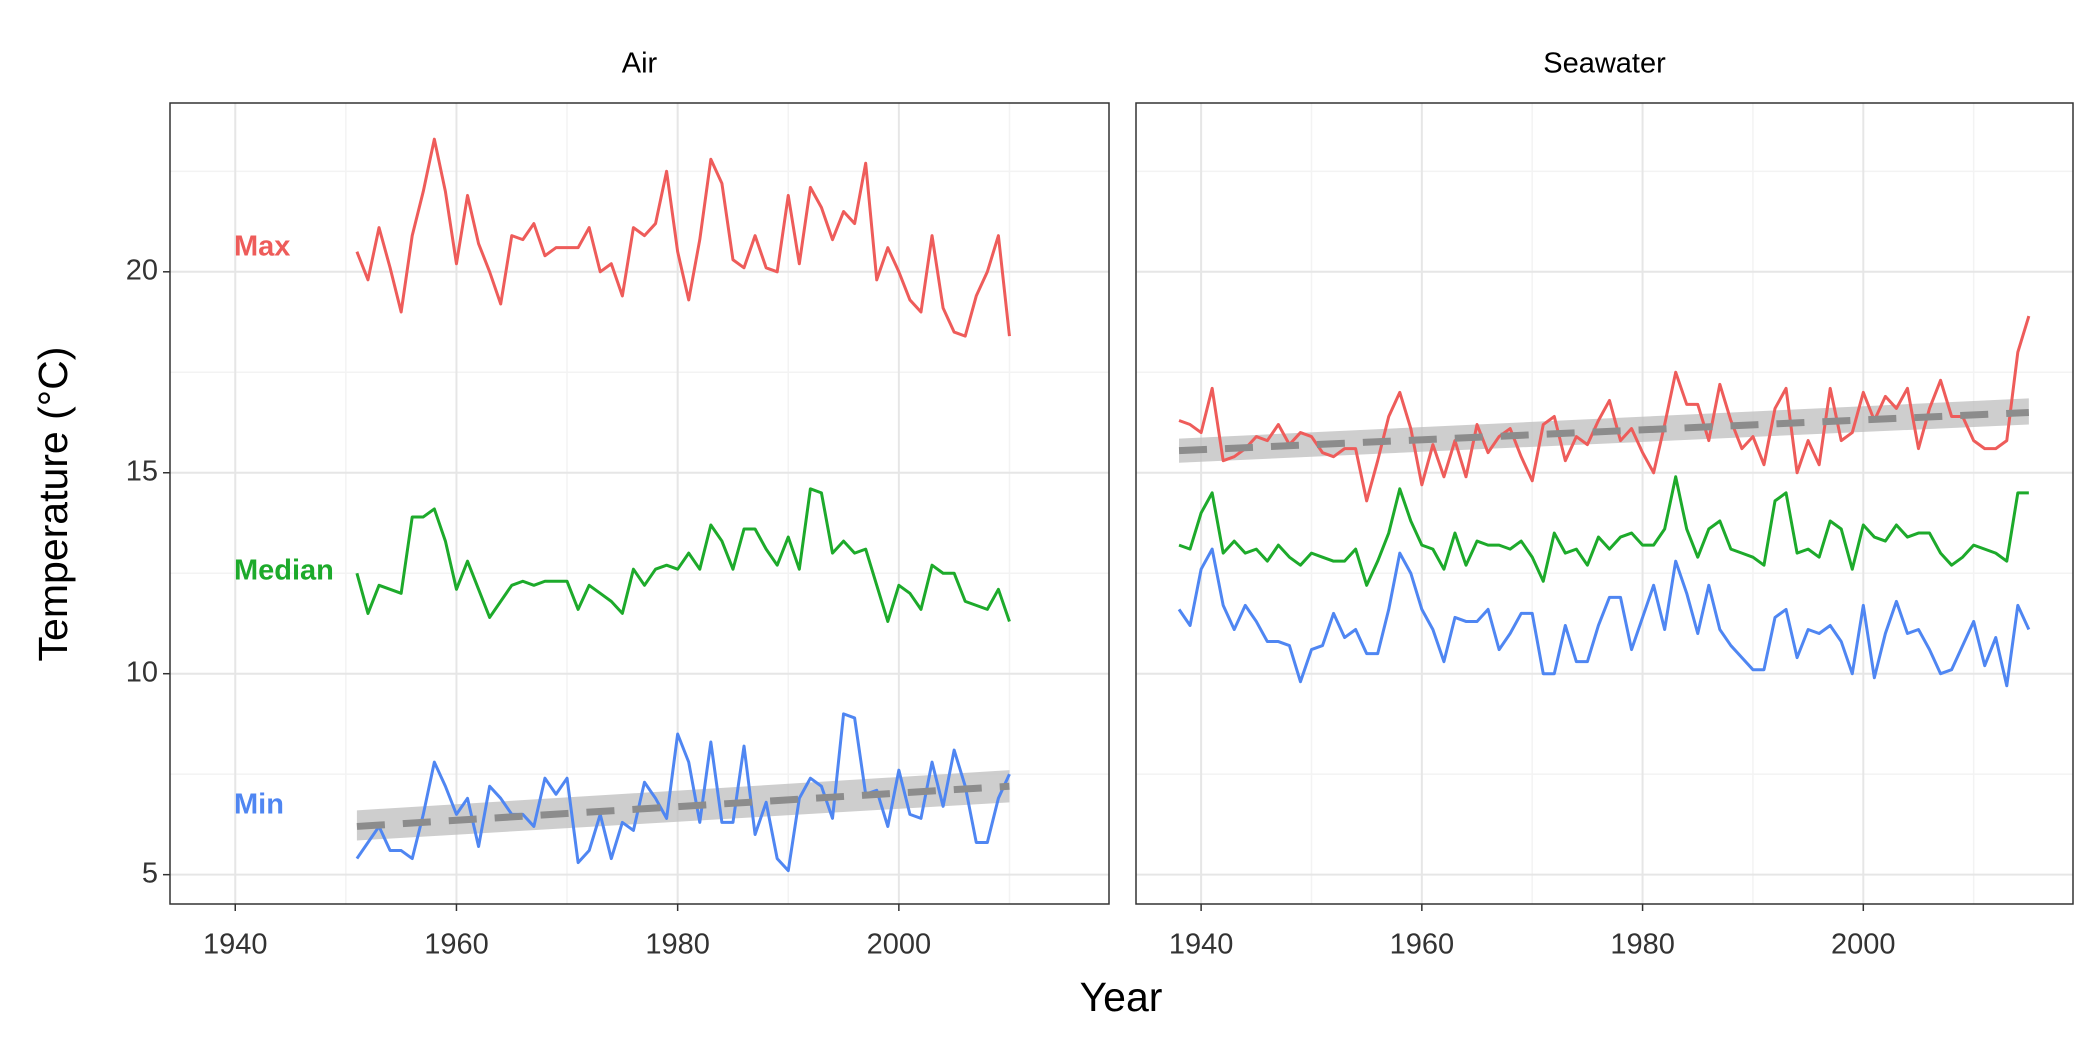  I want to click on y-tick-label: 20, so click(142, 270).